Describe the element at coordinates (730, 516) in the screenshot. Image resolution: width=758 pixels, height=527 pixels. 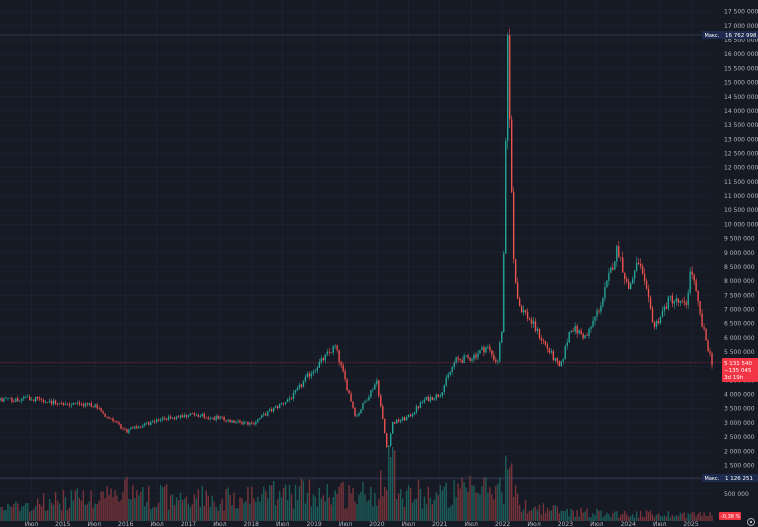
I see `change-percent-chip: -0,38 %` at that location.